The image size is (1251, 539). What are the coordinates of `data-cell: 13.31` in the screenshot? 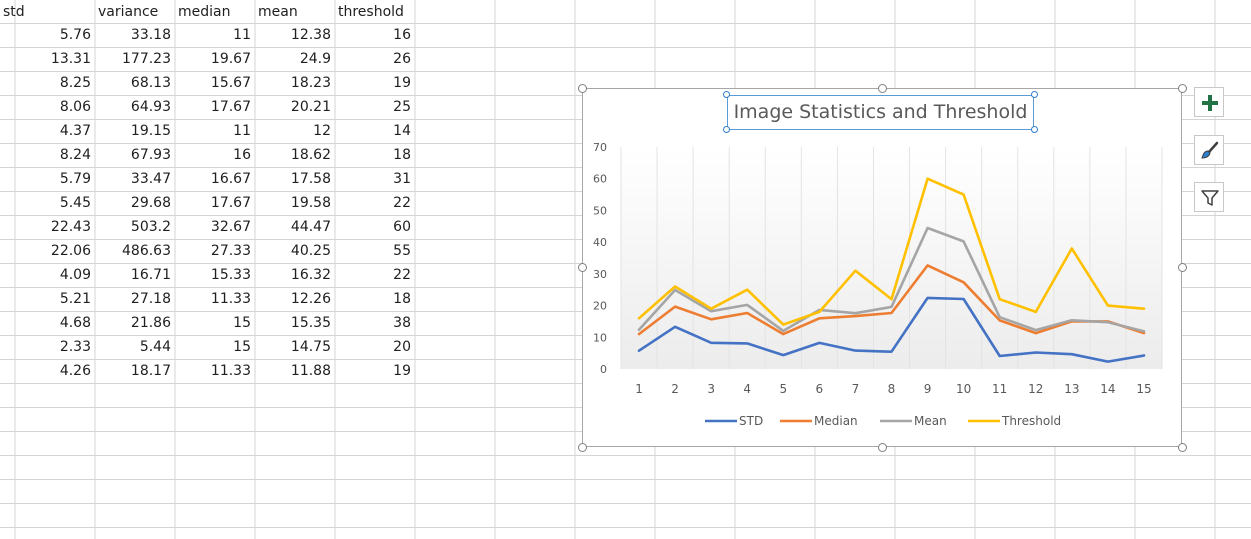 It's located at (70, 59).